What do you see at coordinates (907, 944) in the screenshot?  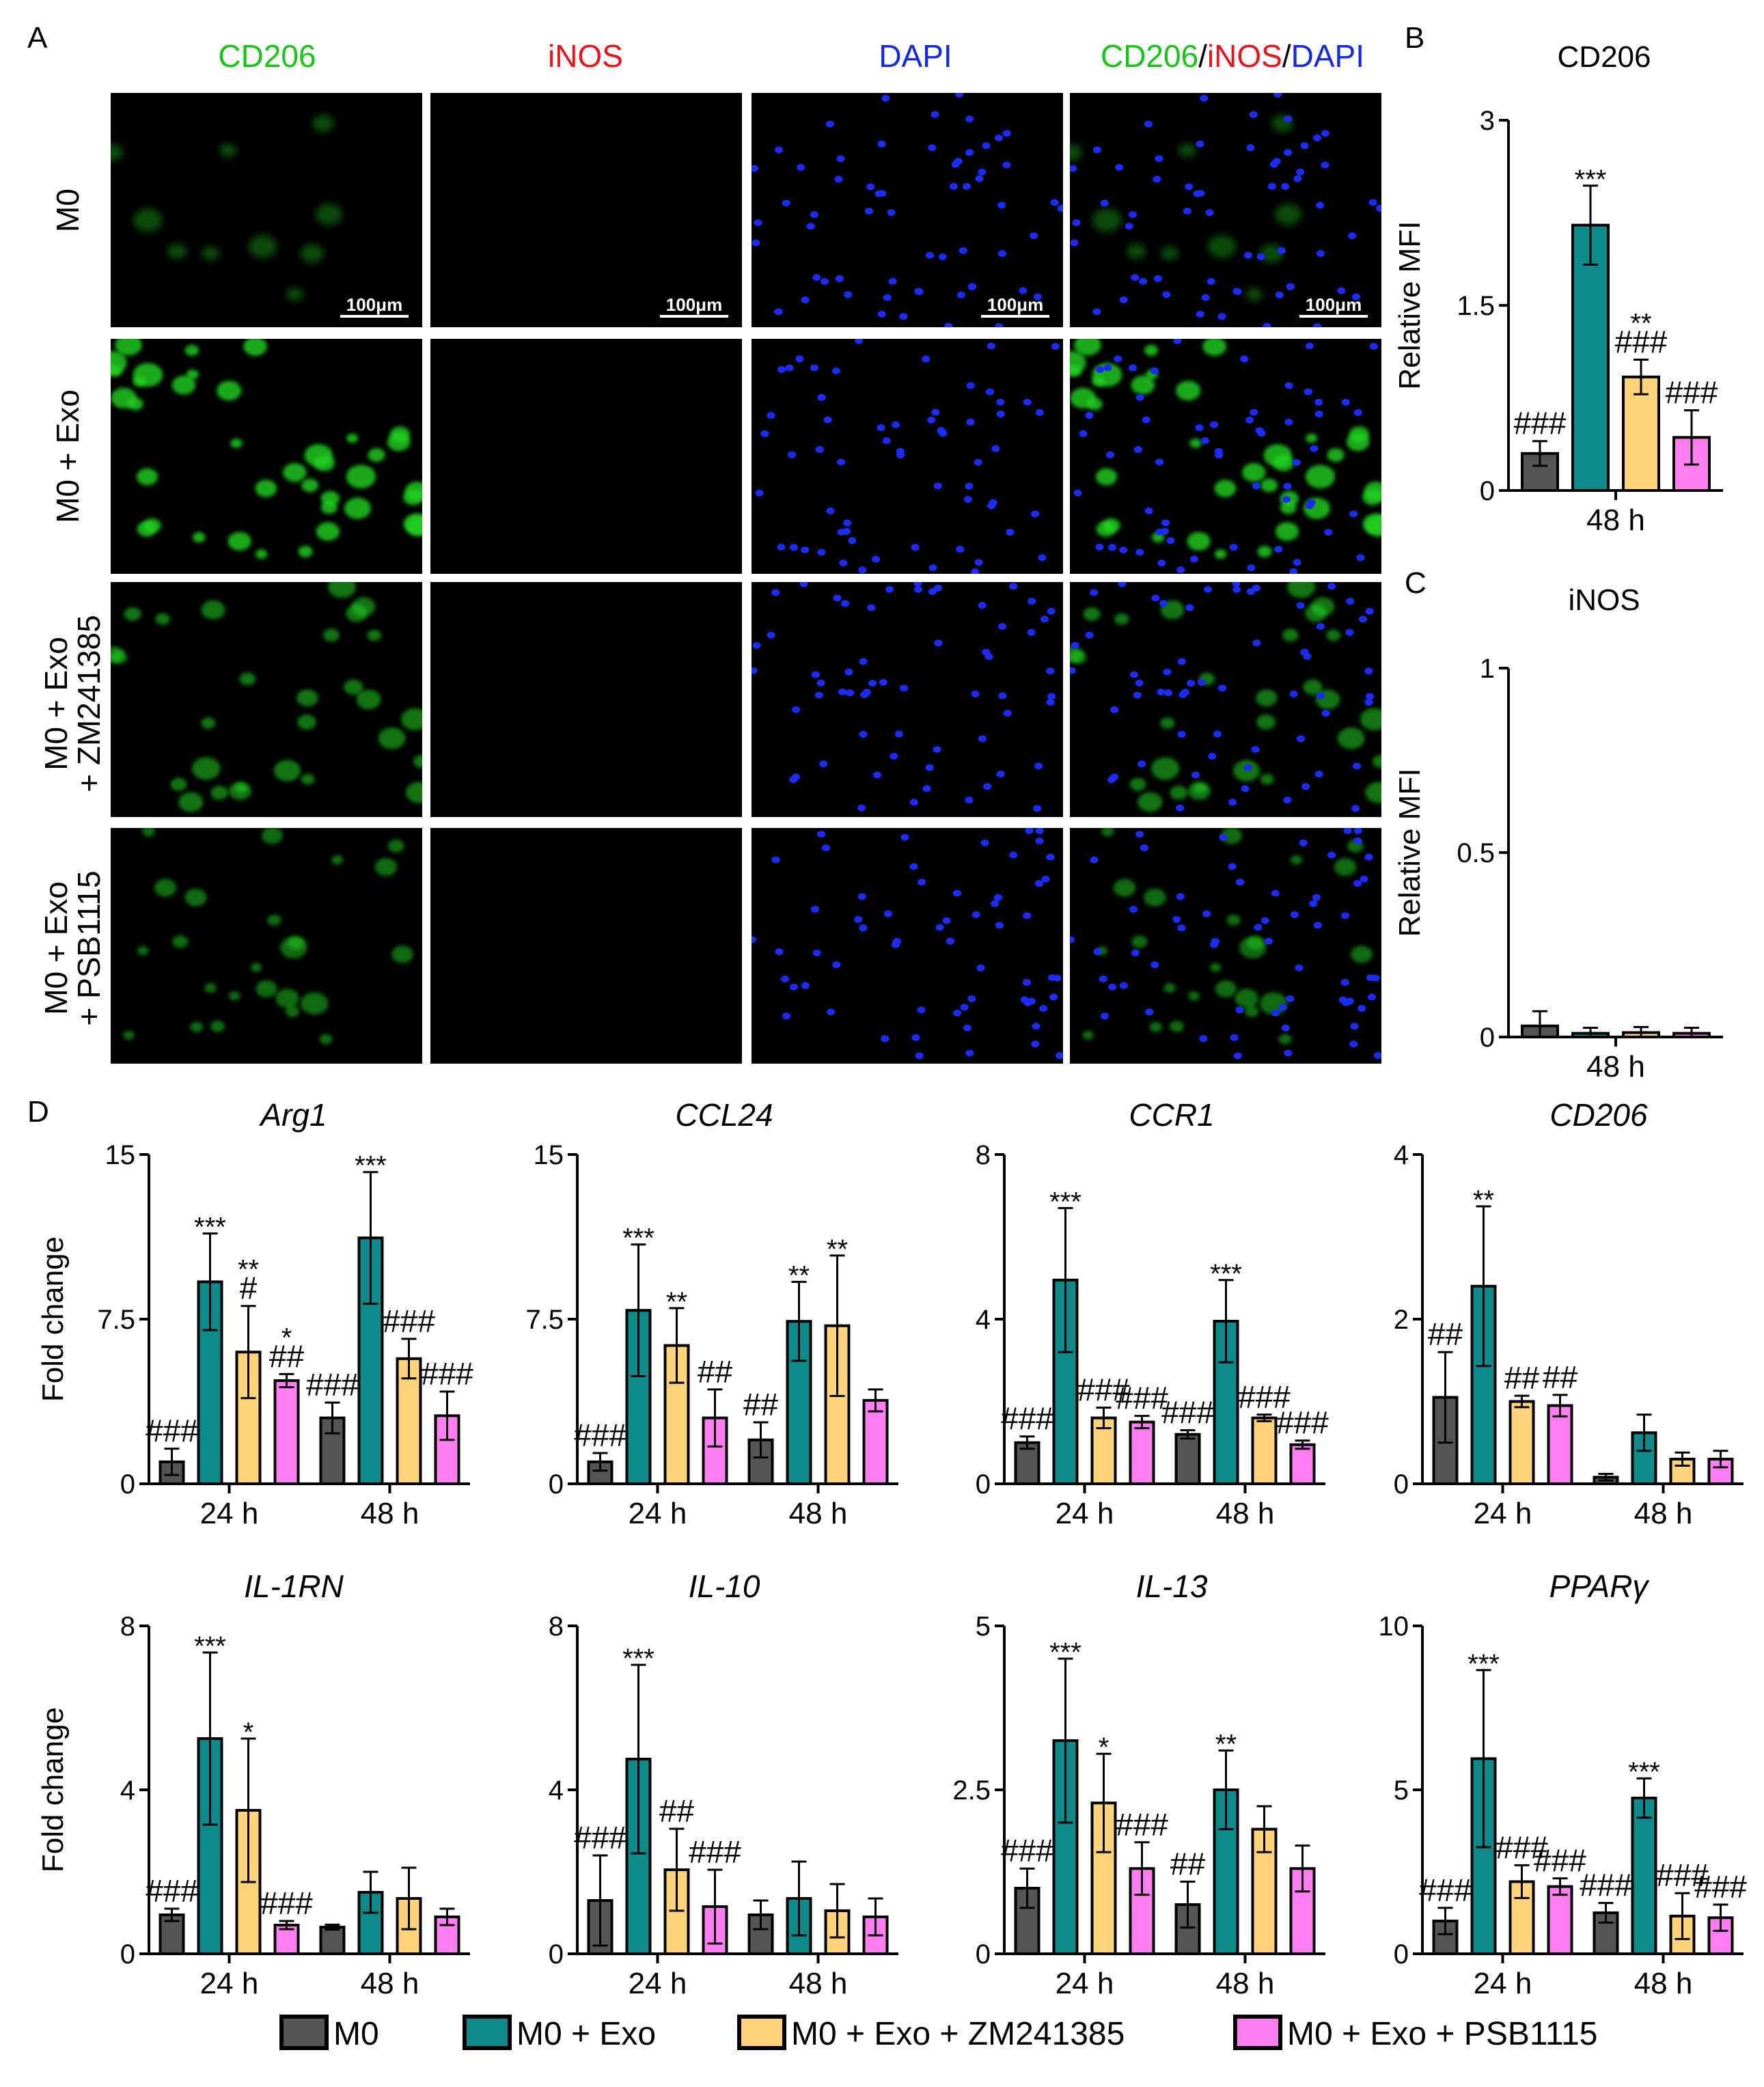 I see `micrograph-content` at bounding box center [907, 944].